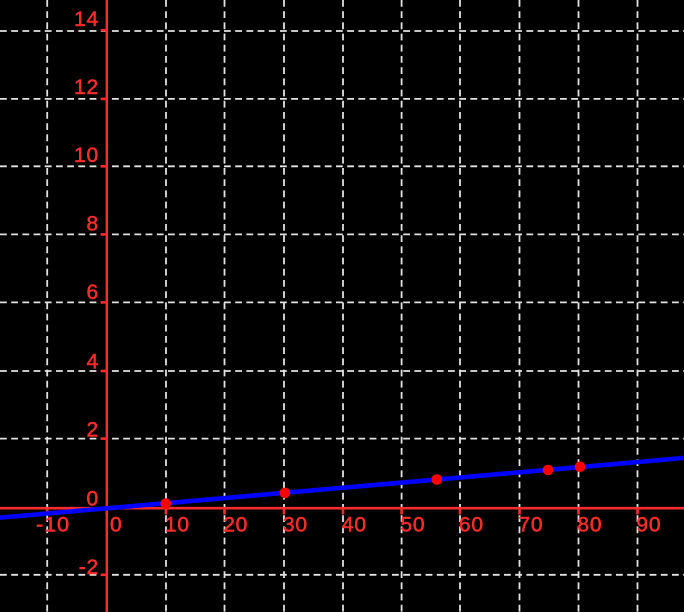 The width and height of the screenshot is (684, 612). I want to click on svg-text: -10, so click(53, 525).